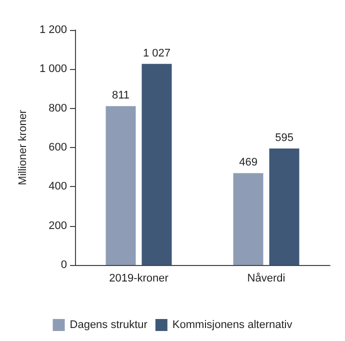 The image size is (345, 341). Describe the element at coordinates (57, 226) in the screenshot. I see `y-tick-label: 200` at that location.